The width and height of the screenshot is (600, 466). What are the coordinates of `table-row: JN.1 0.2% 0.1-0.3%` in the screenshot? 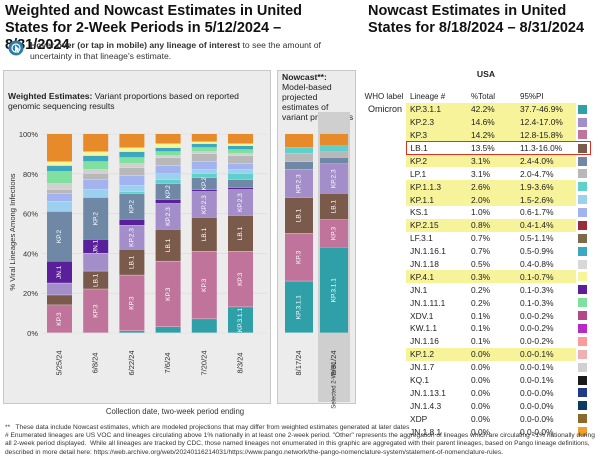 It's located at (476, 289).